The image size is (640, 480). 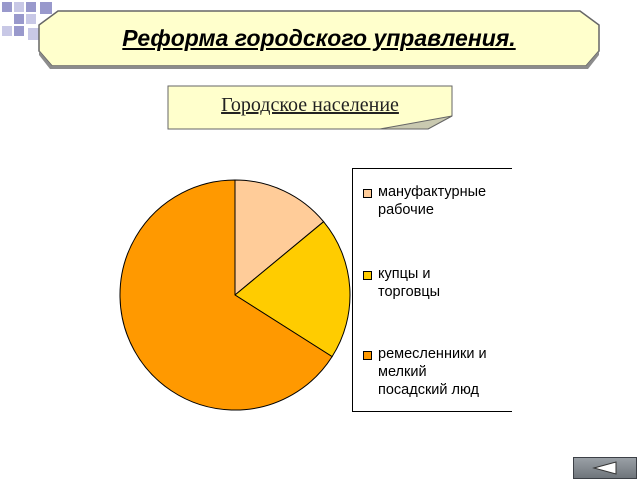 I want to click on back-arrow-icon, so click(x=604, y=468).